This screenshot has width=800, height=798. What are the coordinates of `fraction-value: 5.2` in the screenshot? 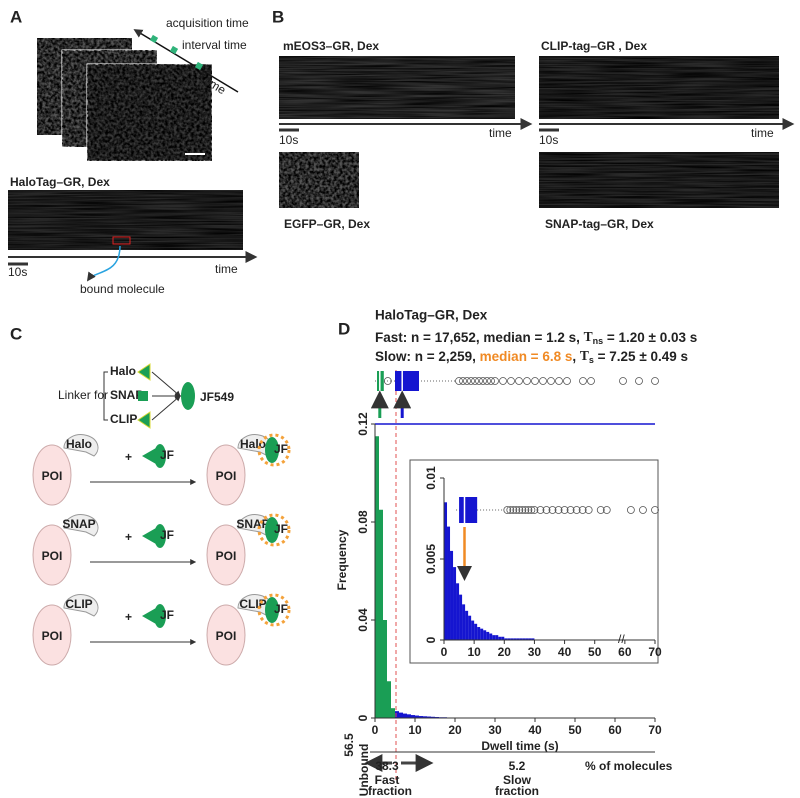 It's located at (517, 766).